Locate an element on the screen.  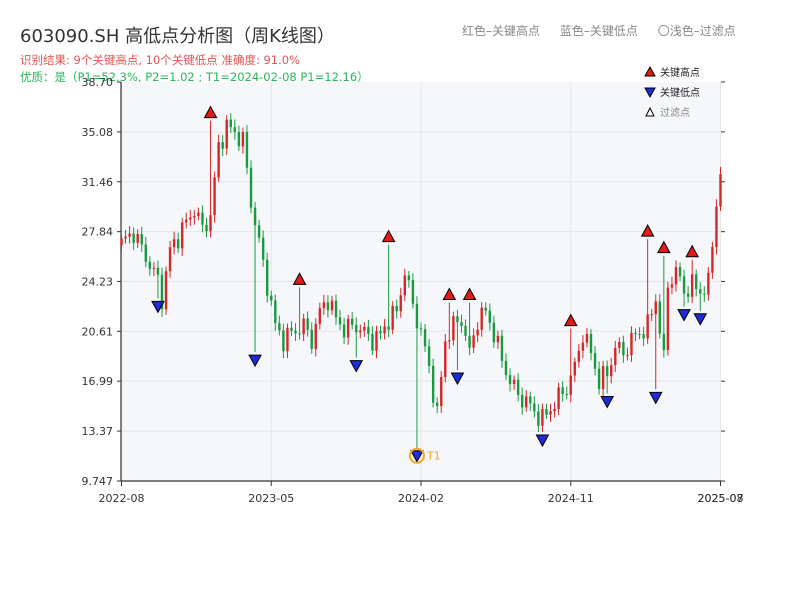
y-tick-label: 35.08 is located at coordinates (98, 132).